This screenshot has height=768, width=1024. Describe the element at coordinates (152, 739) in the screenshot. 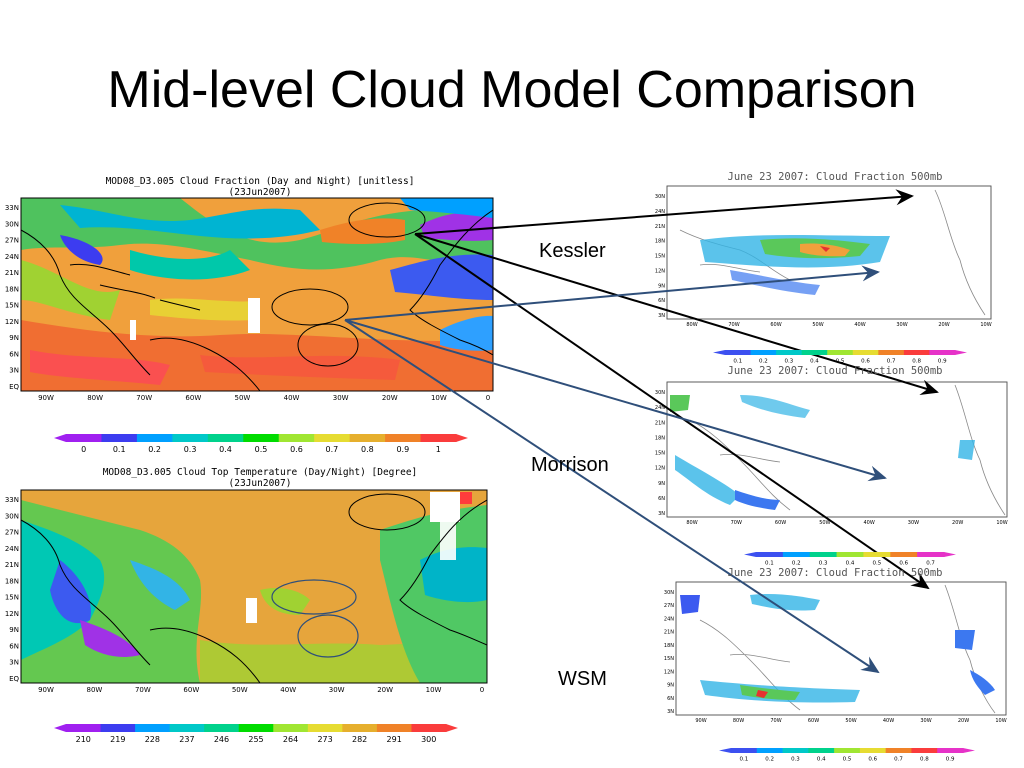

I see `colorbar-tick-label: 228` at that location.